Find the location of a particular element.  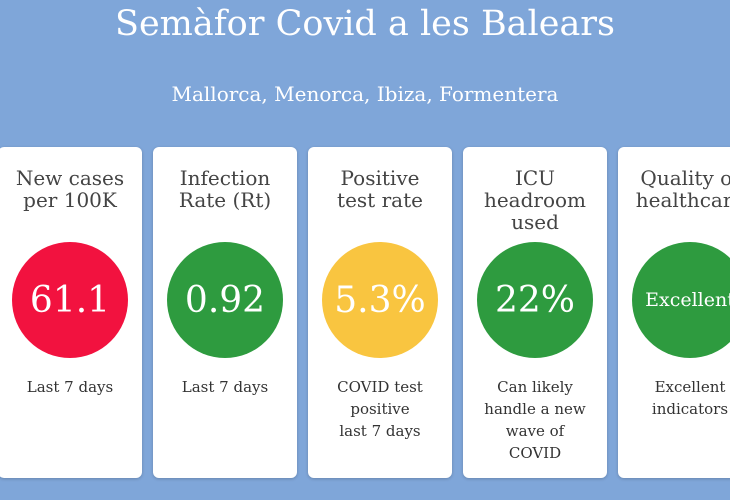

card-note-line: indicators is located at coordinates (690, 409).